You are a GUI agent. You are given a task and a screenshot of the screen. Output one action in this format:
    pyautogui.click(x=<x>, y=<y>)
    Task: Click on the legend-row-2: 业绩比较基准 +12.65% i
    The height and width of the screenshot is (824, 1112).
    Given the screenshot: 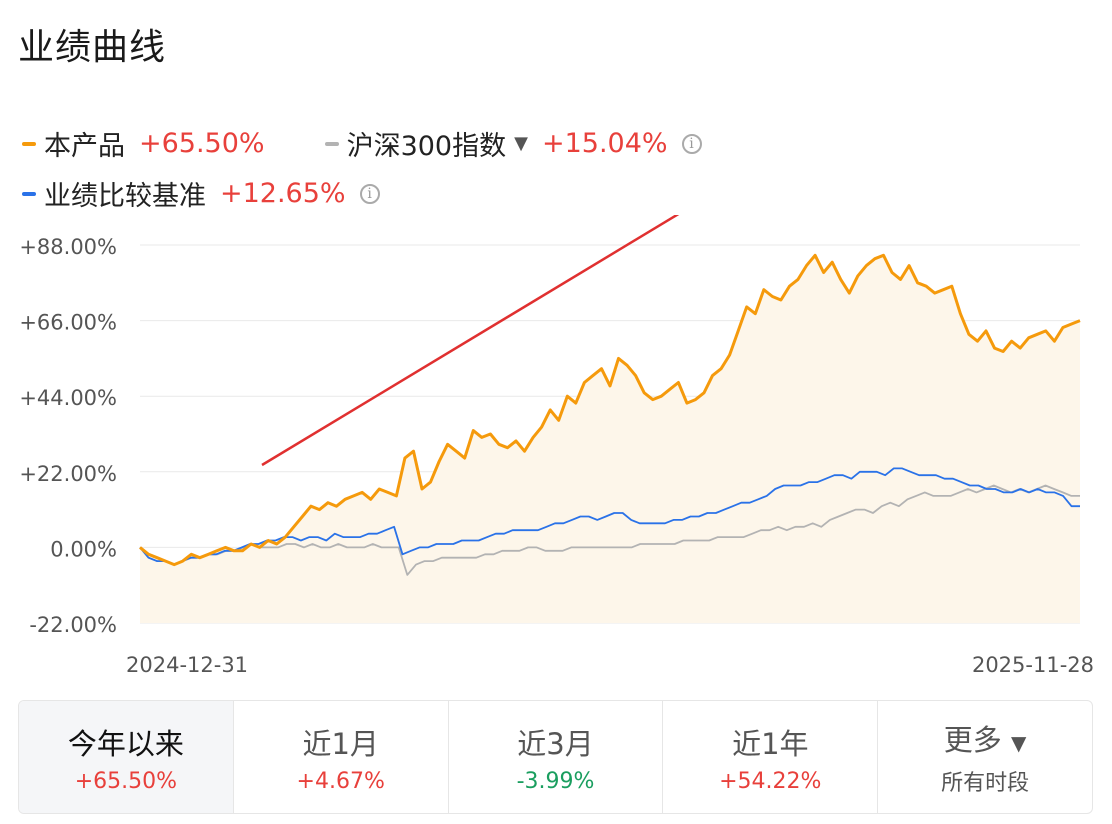 What is the action you would take?
    pyautogui.click(x=201, y=193)
    